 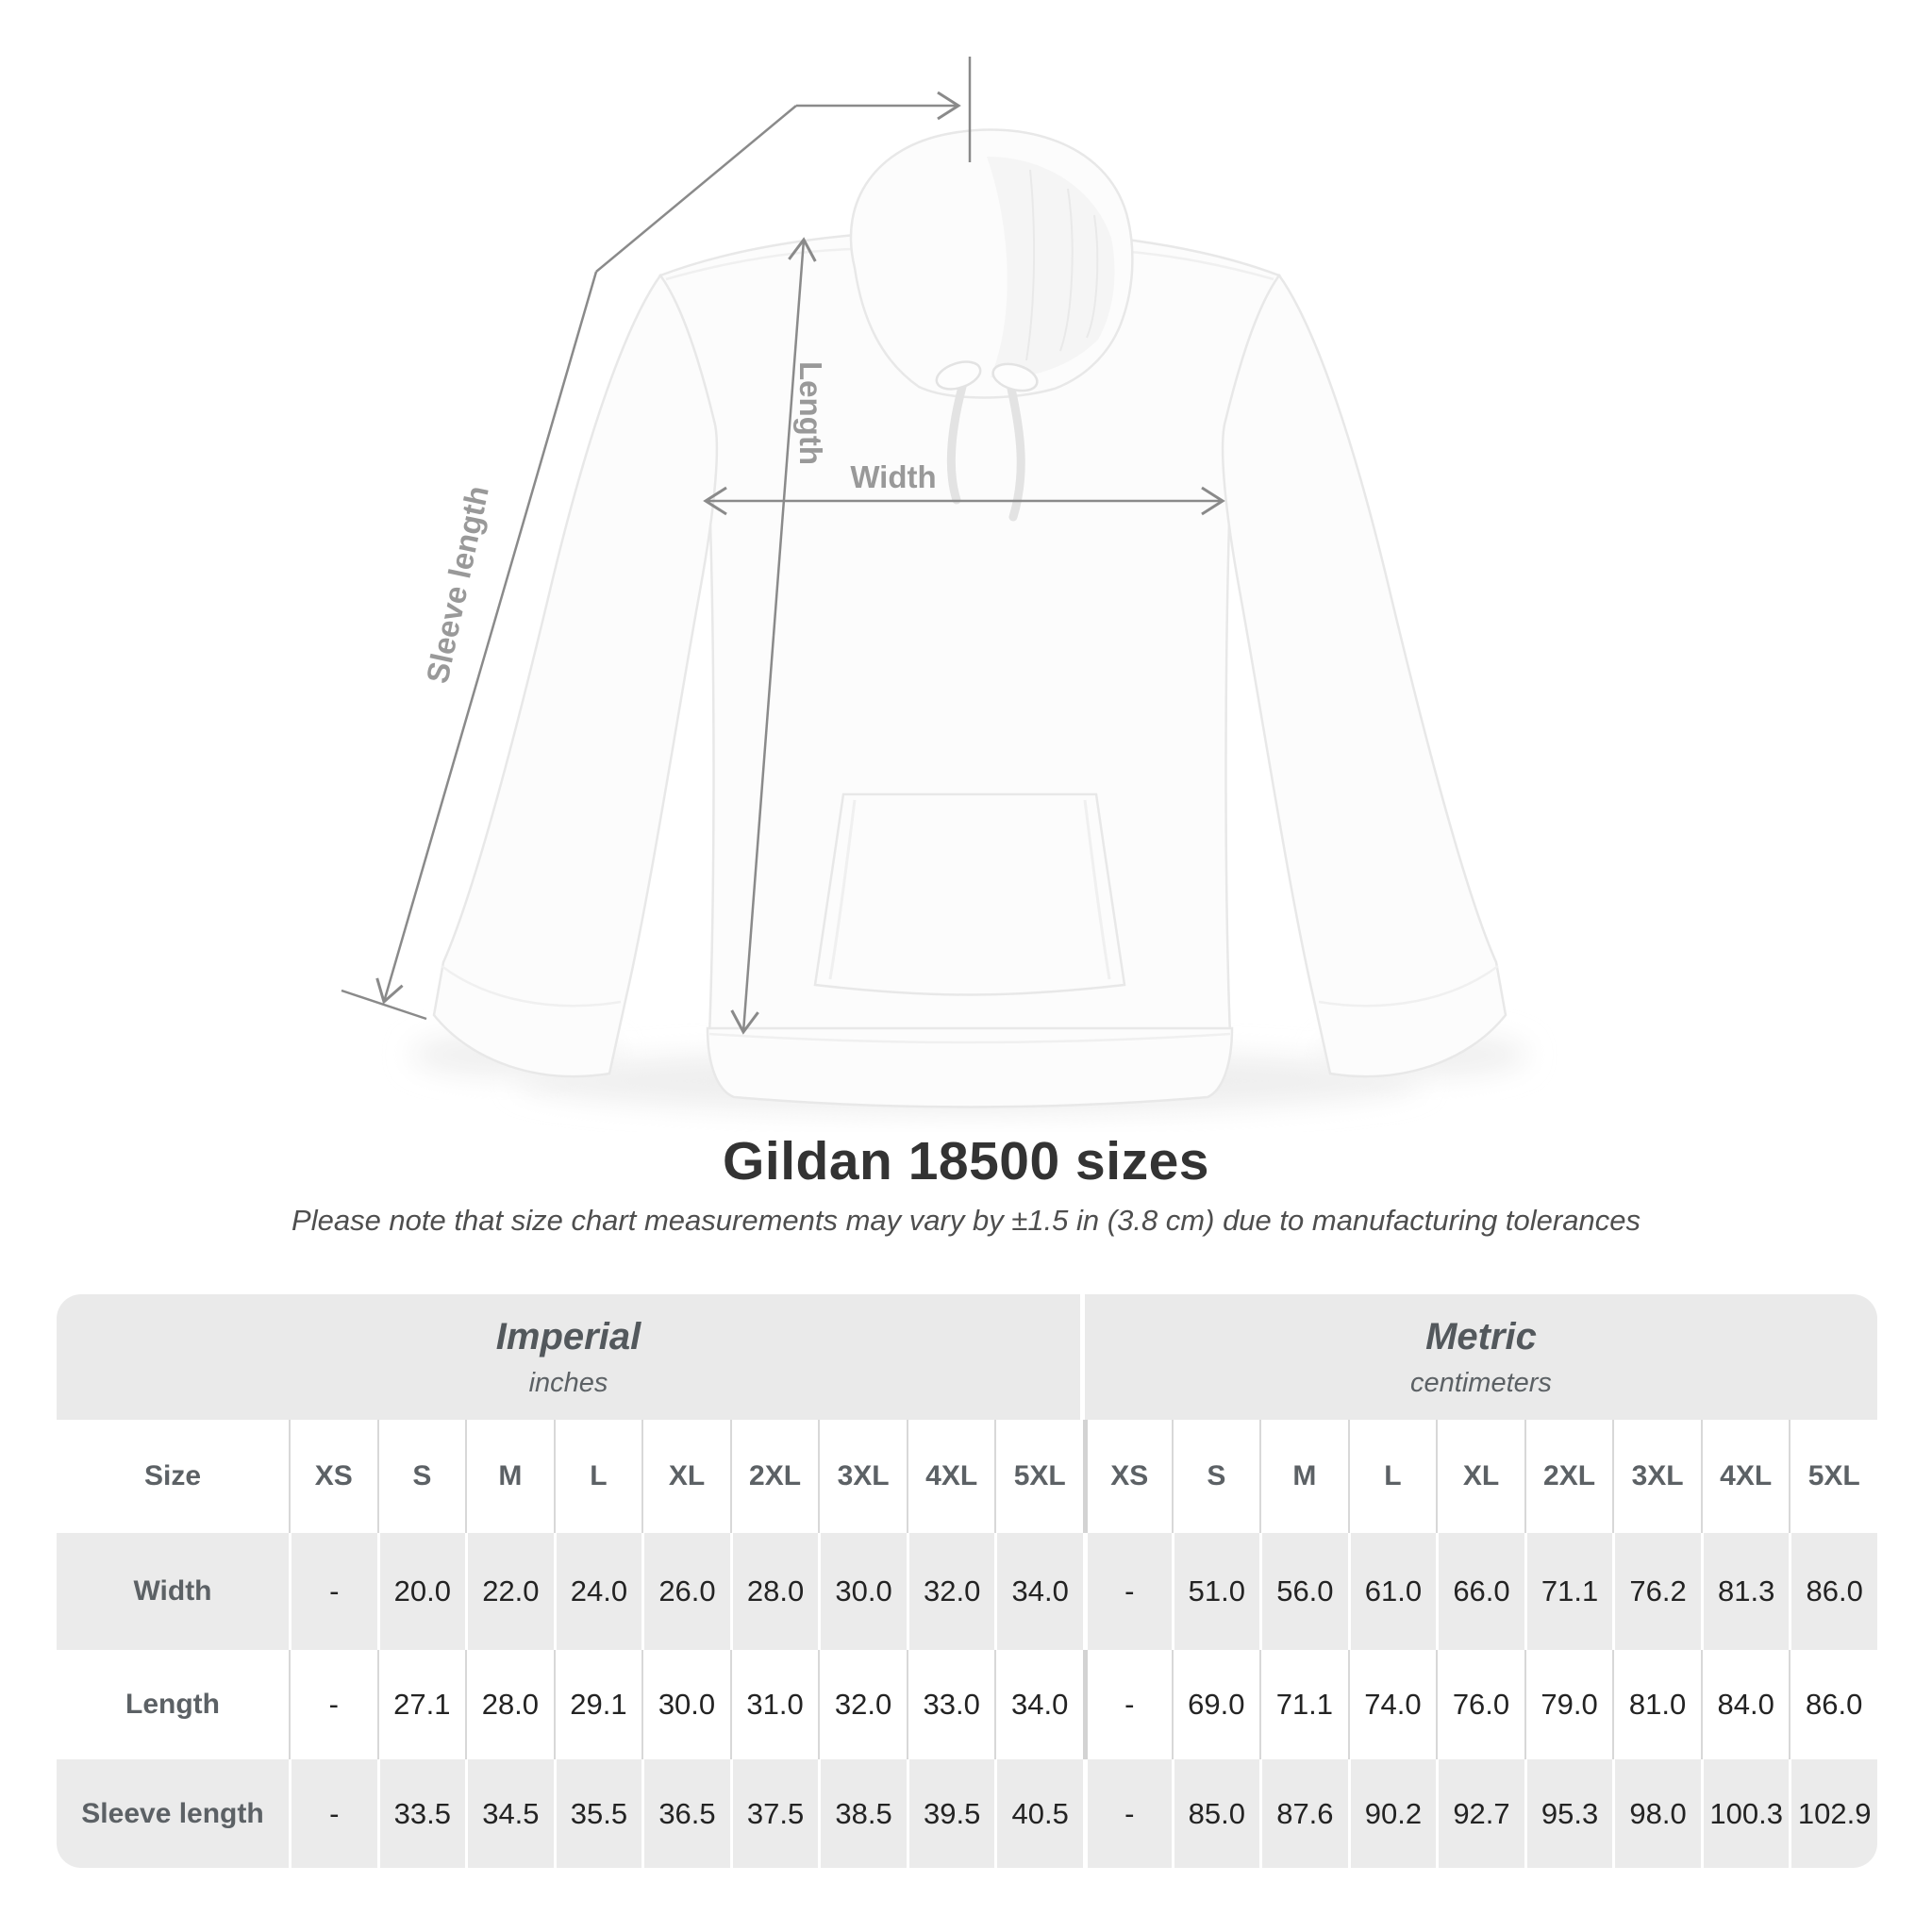 I want to click on width-label: Width, so click(x=893, y=477).